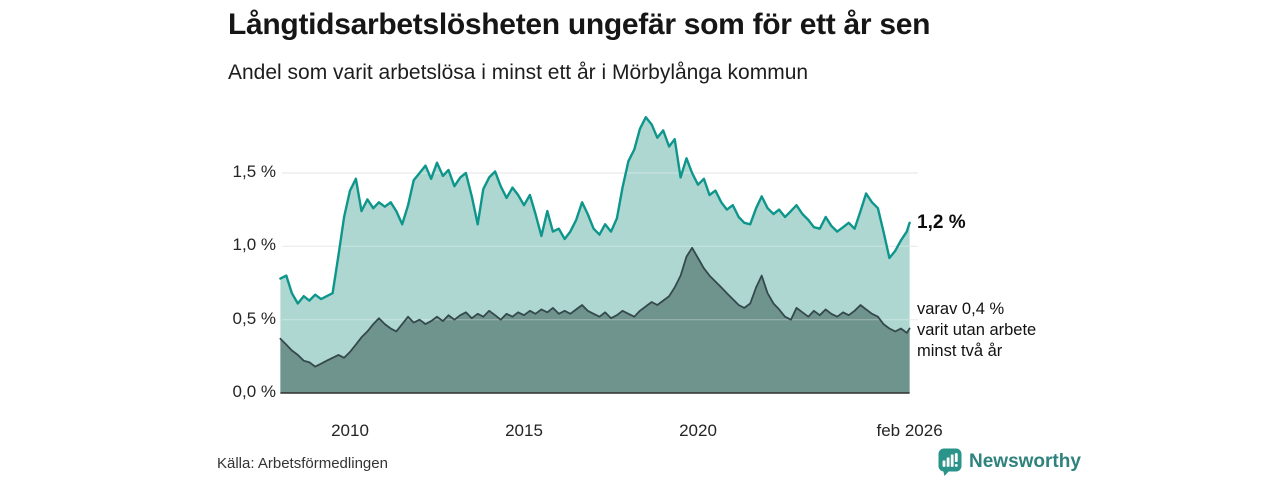 The width and height of the screenshot is (1280, 480). What do you see at coordinates (254, 245) in the screenshot?
I see `y-axis-tick-label: 1,0 %` at bounding box center [254, 245].